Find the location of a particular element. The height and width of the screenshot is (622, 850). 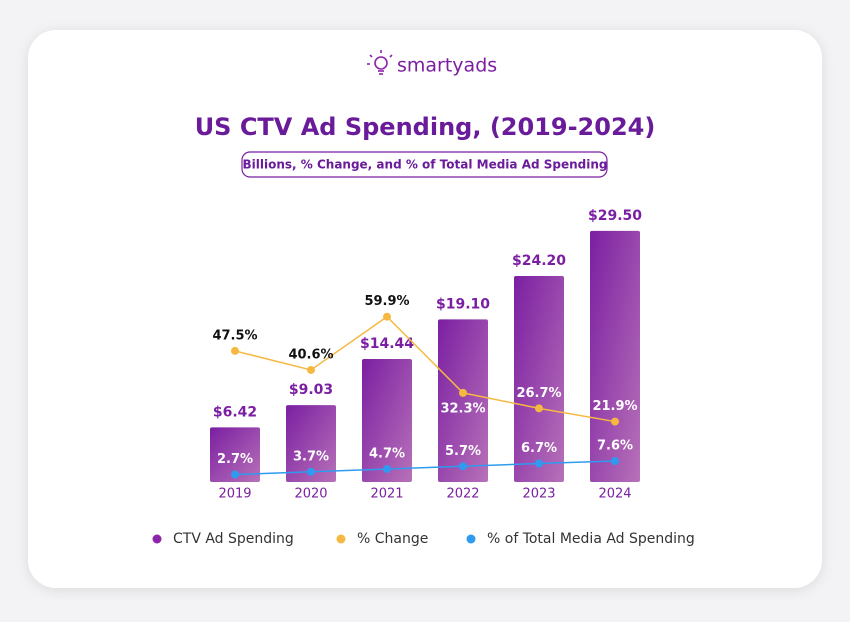

legend-label: % Change is located at coordinates (392, 539).